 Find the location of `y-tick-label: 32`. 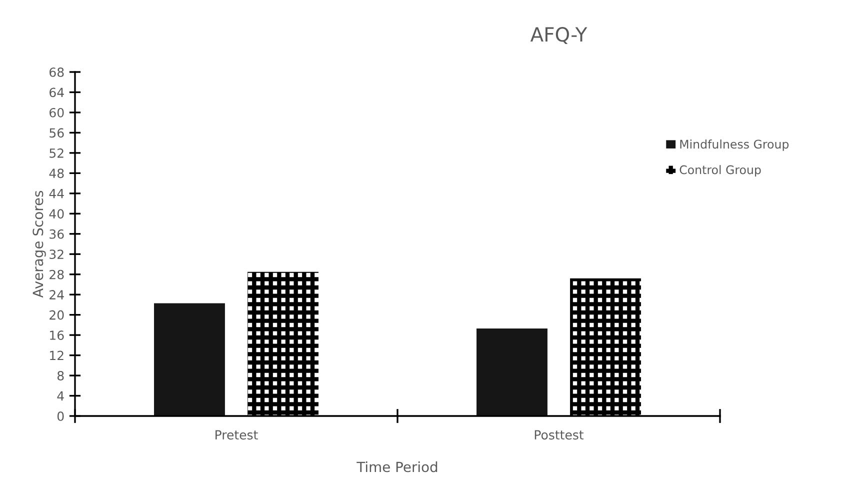

y-tick-label: 32 is located at coordinates (57, 255).